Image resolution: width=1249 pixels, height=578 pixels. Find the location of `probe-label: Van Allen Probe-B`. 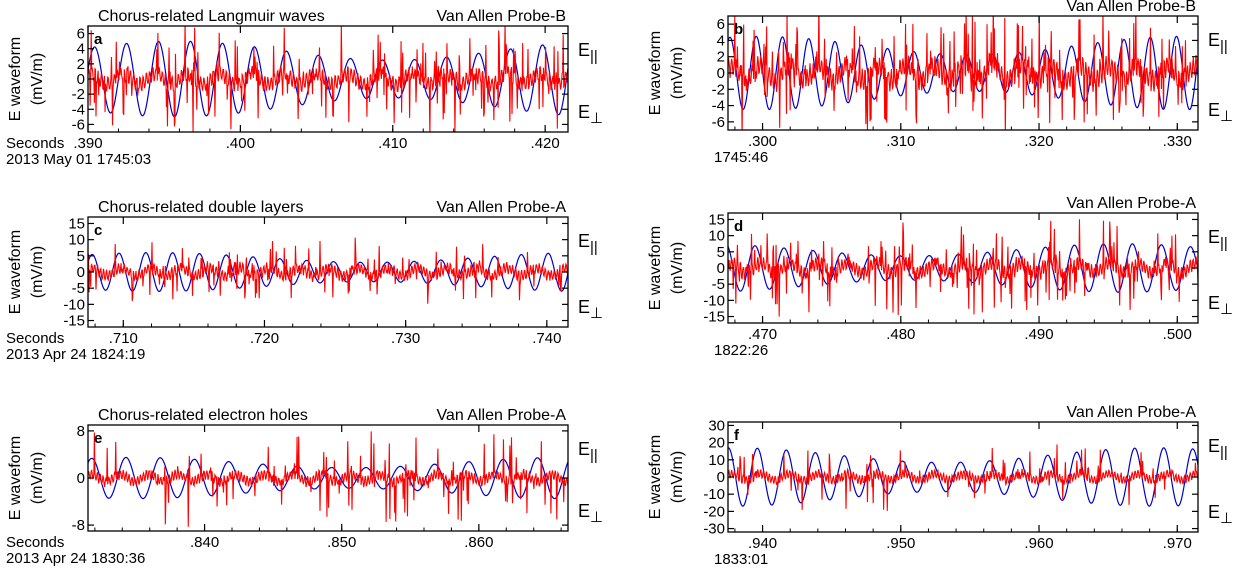

probe-label: Van Allen Probe-B is located at coordinates (1131, 7).